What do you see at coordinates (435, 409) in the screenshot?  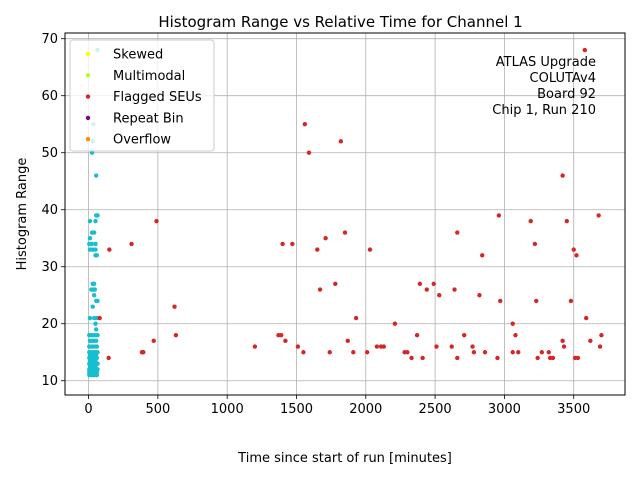 I see `x-tick-label: 2500` at bounding box center [435, 409].